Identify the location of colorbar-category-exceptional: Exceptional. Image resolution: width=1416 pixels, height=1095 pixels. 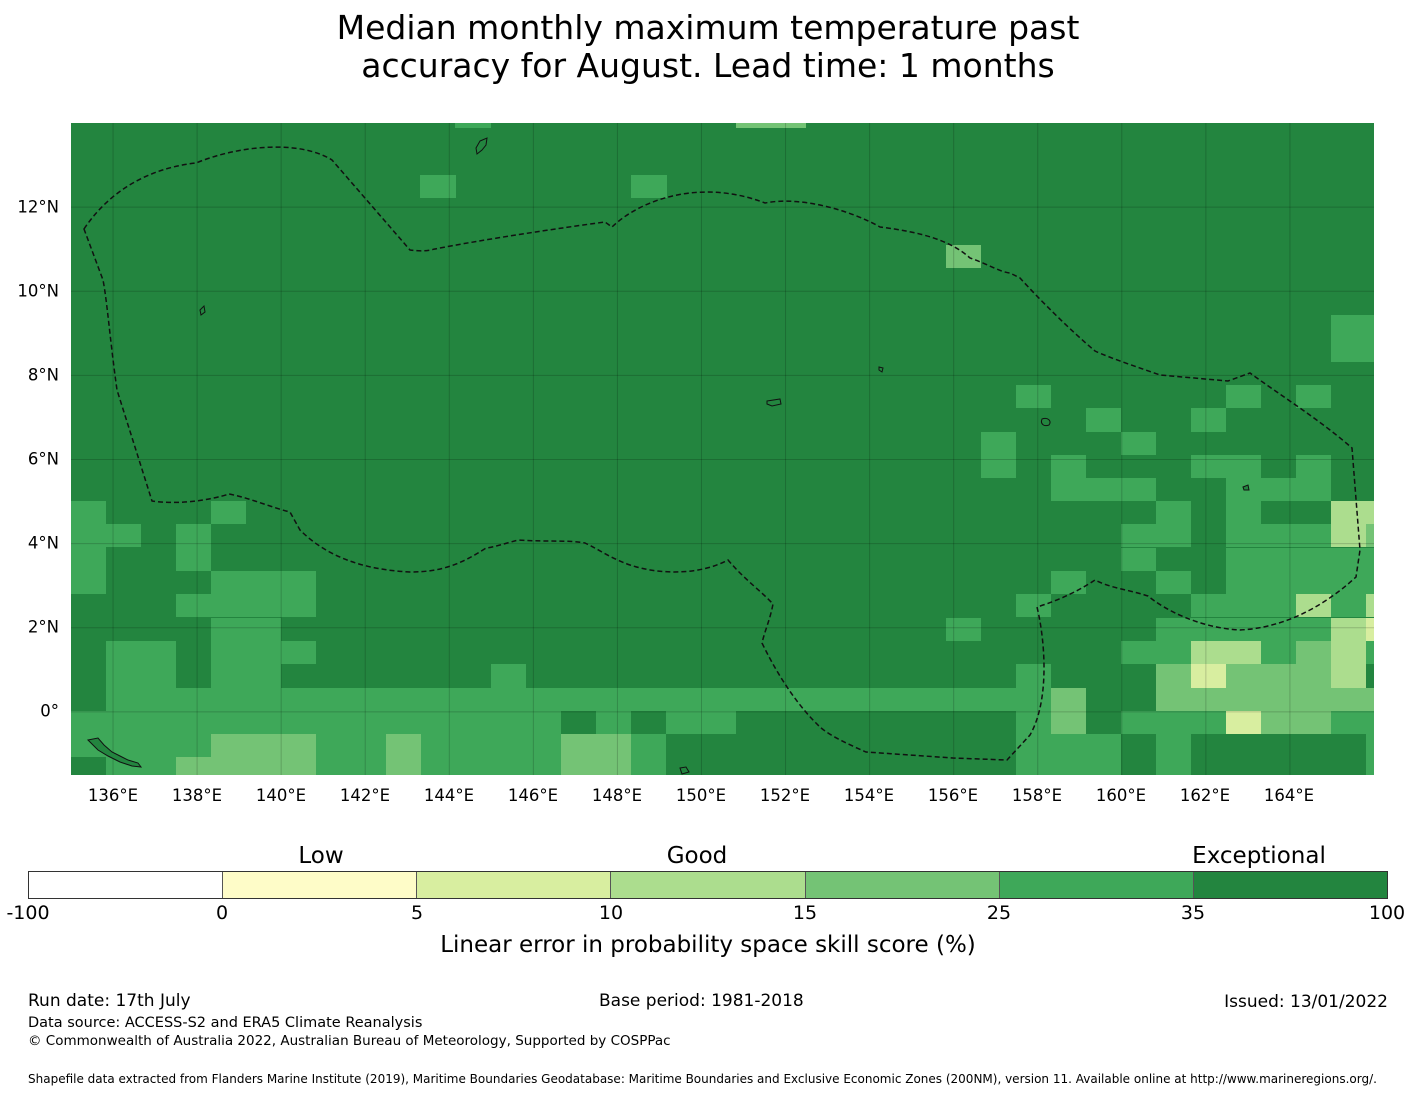
(1259, 856).